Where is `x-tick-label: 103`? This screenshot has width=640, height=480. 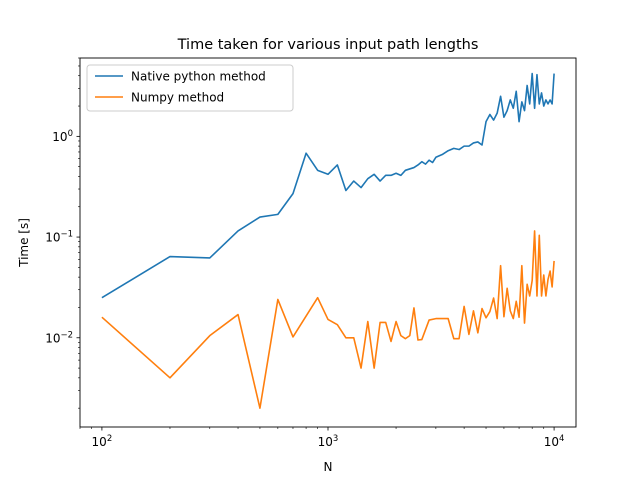 x-tick-label: 103 is located at coordinates (328, 441).